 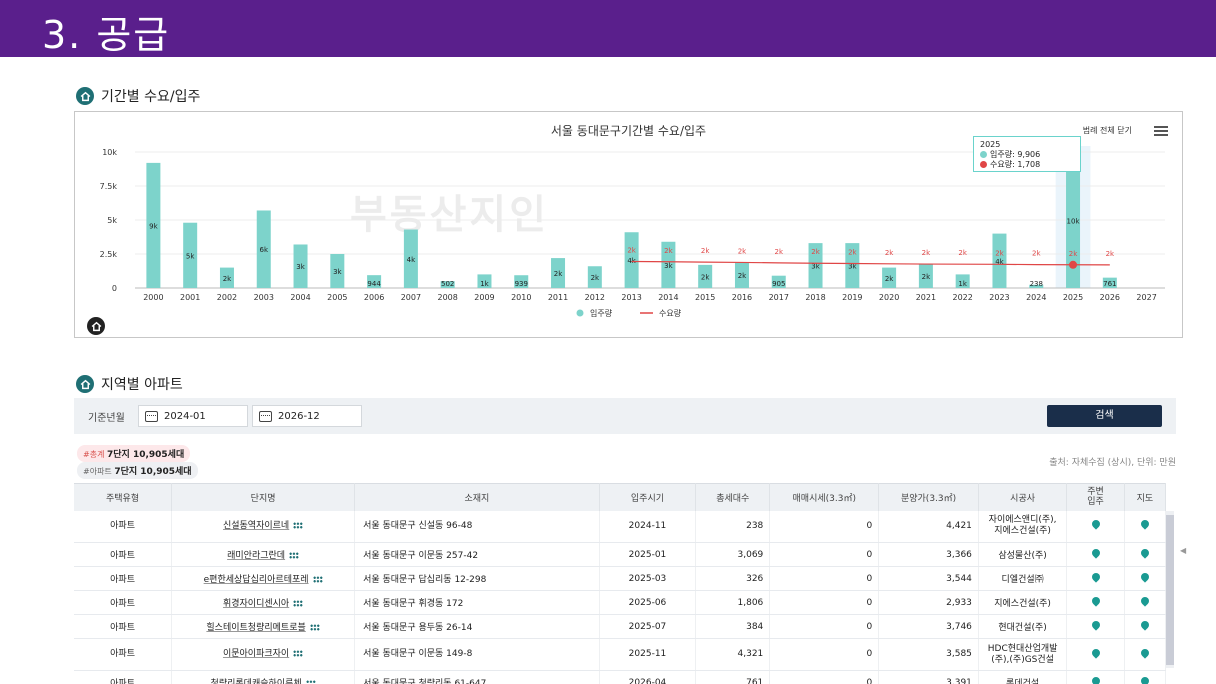 I want to click on demand-point-highlight, so click(x=1073, y=264).